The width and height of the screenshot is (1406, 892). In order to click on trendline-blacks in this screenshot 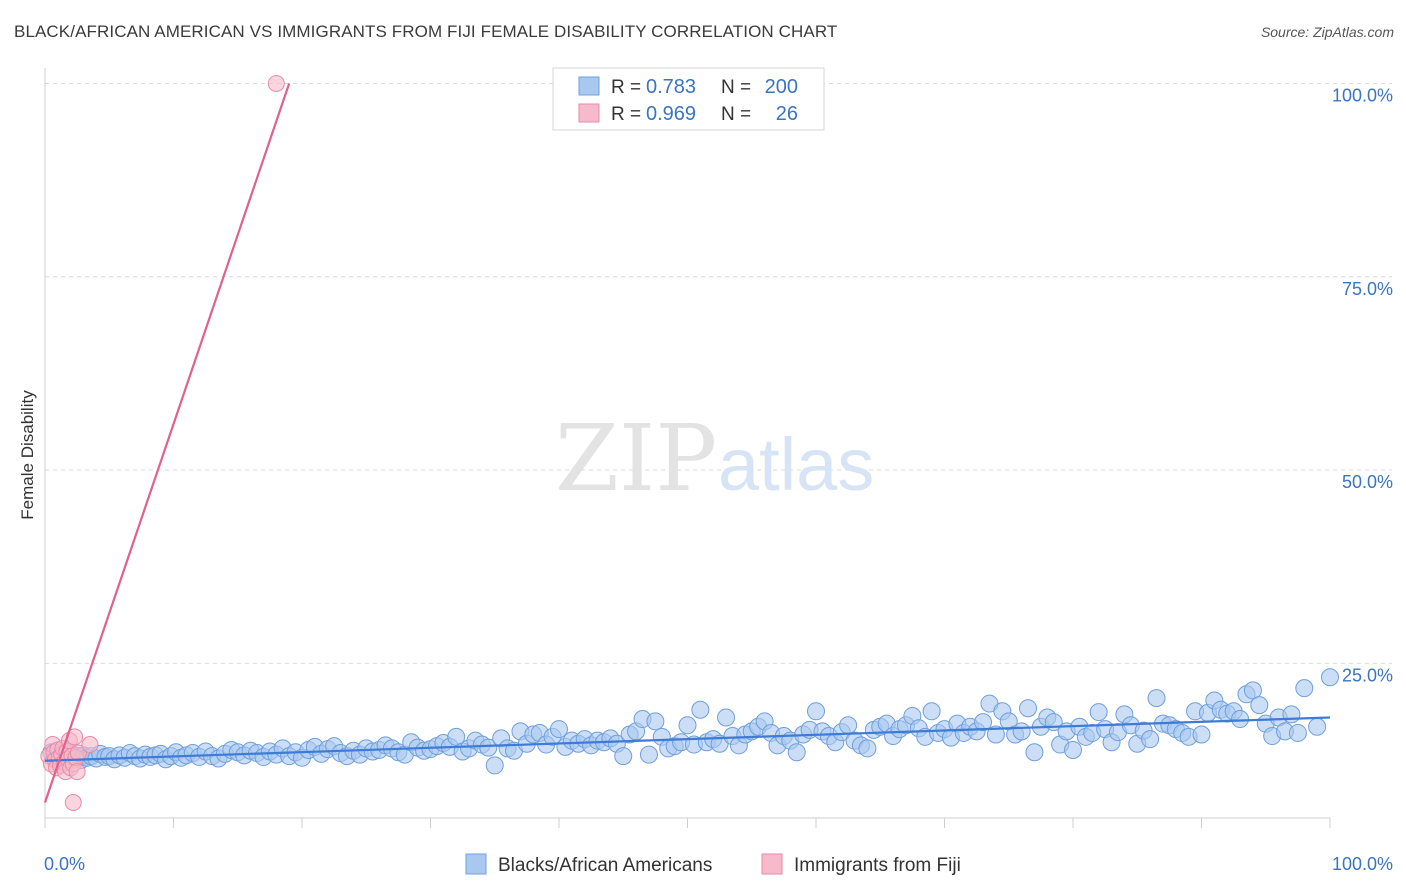, I will do `click(687, 739)`.